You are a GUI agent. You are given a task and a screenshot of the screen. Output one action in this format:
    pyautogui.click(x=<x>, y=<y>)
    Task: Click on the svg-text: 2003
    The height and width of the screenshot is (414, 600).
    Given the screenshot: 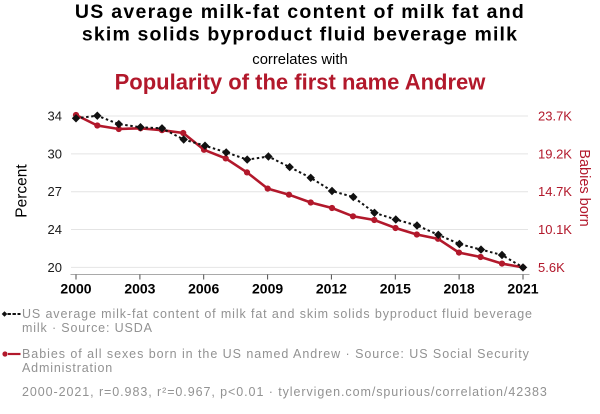 What is the action you would take?
    pyautogui.click(x=139, y=289)
    